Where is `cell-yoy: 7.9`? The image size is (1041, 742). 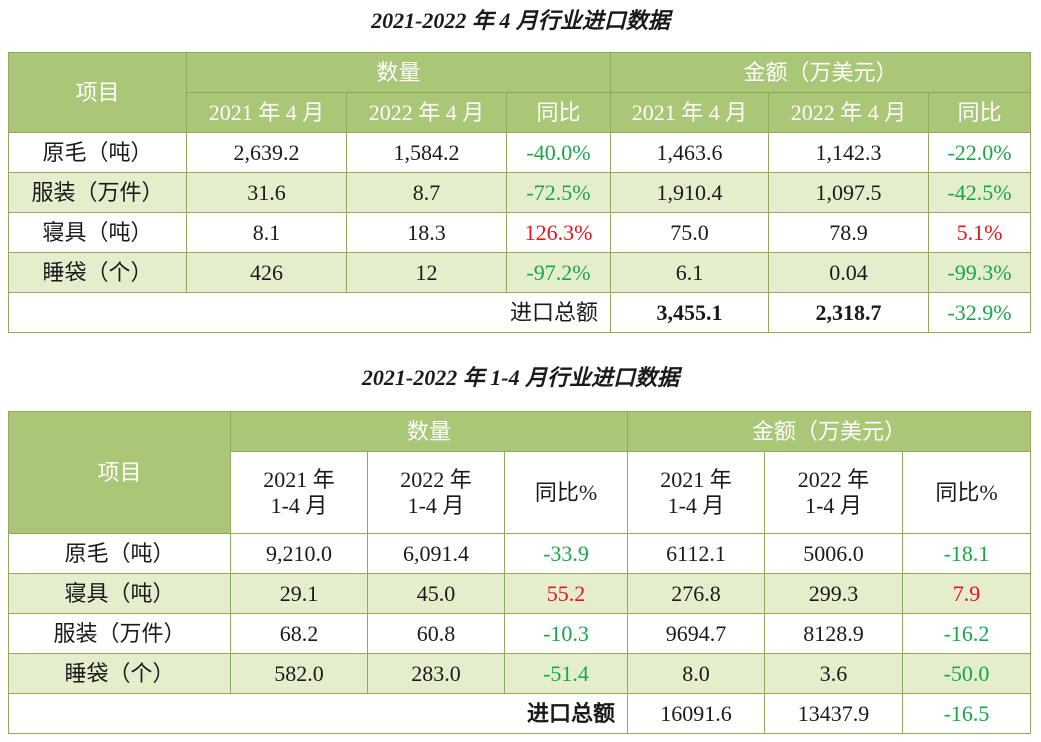 cell-yoy: 7.9 is located at coordinates (967, 593).